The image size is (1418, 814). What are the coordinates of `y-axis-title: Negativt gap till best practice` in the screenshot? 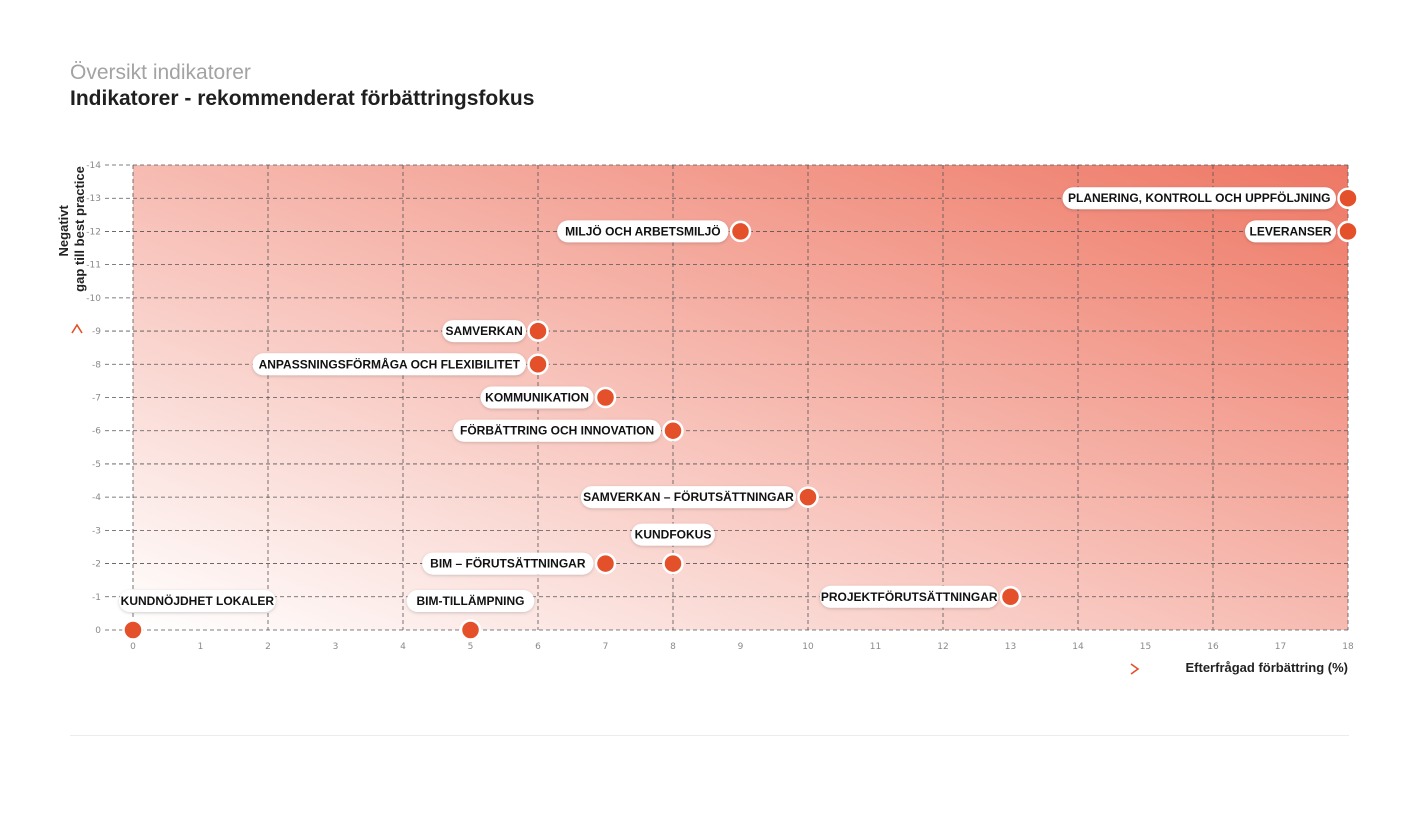 It's located at (71, 229).